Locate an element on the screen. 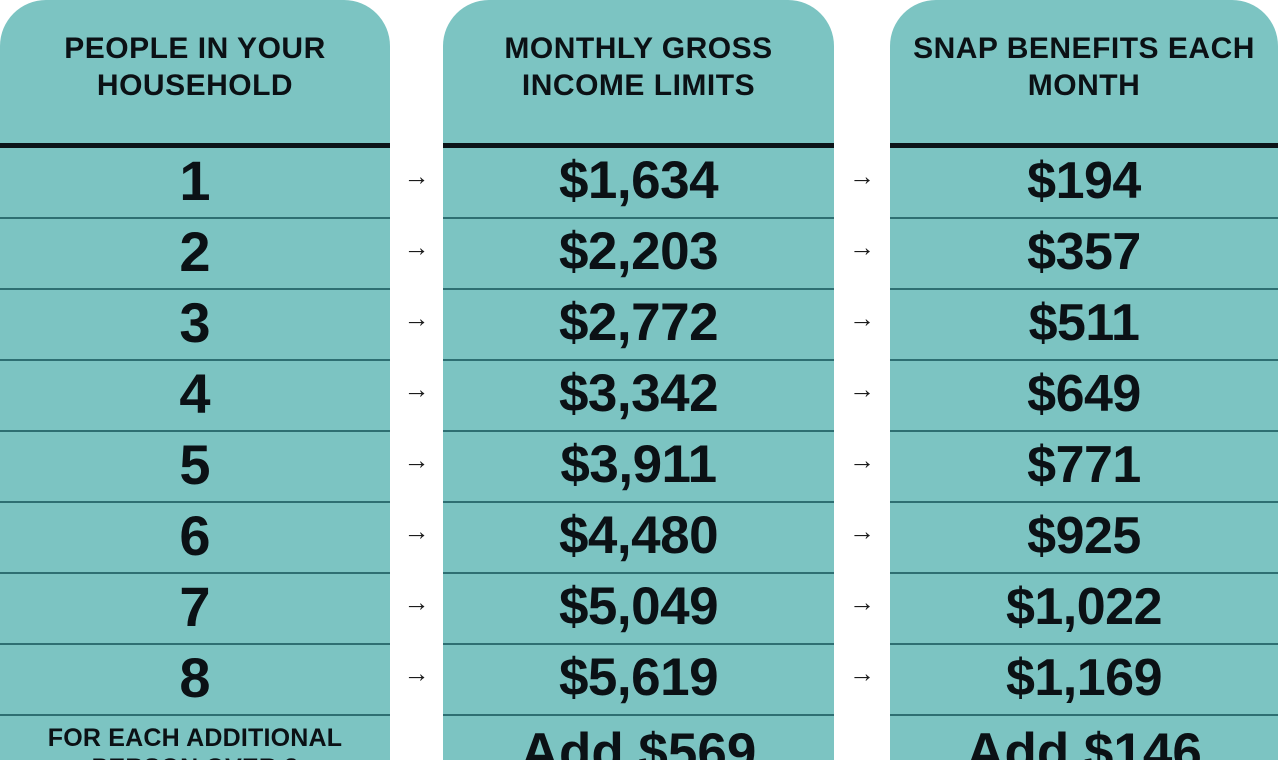 This screenshot has width=1278, height=760. income-limit-value: $2,203 is located at coordinates (638, 251).